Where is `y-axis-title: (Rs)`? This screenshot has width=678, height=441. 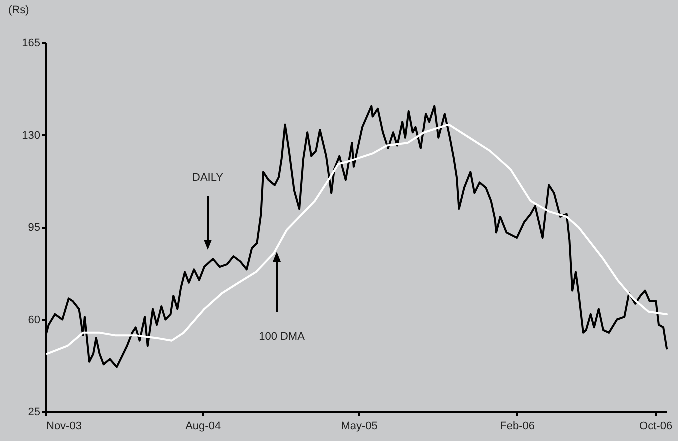
y-axis-title: (Rs) is located at coordinates (19, 10).